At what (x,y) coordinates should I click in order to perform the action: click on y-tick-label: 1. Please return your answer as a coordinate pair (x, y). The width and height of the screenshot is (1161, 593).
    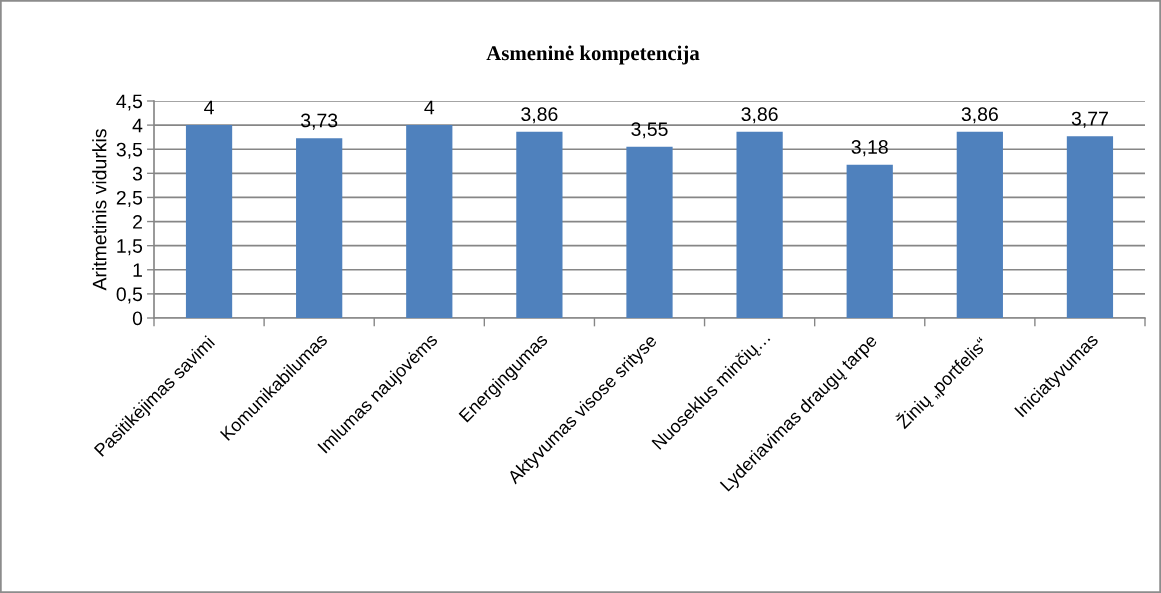
    Looking at the image, I should click on (137, 270).